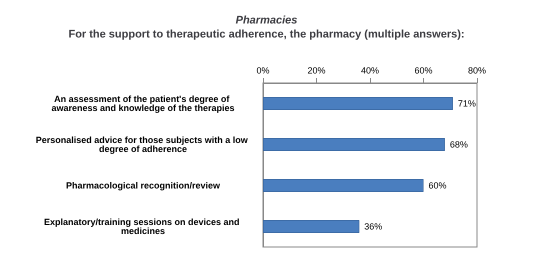 This screenshot has height=261, width=533. What do you see at coordinates (316, 71) in the screenshot?
I see `x-tick-label: 20%` at bounding box center [316, 71].